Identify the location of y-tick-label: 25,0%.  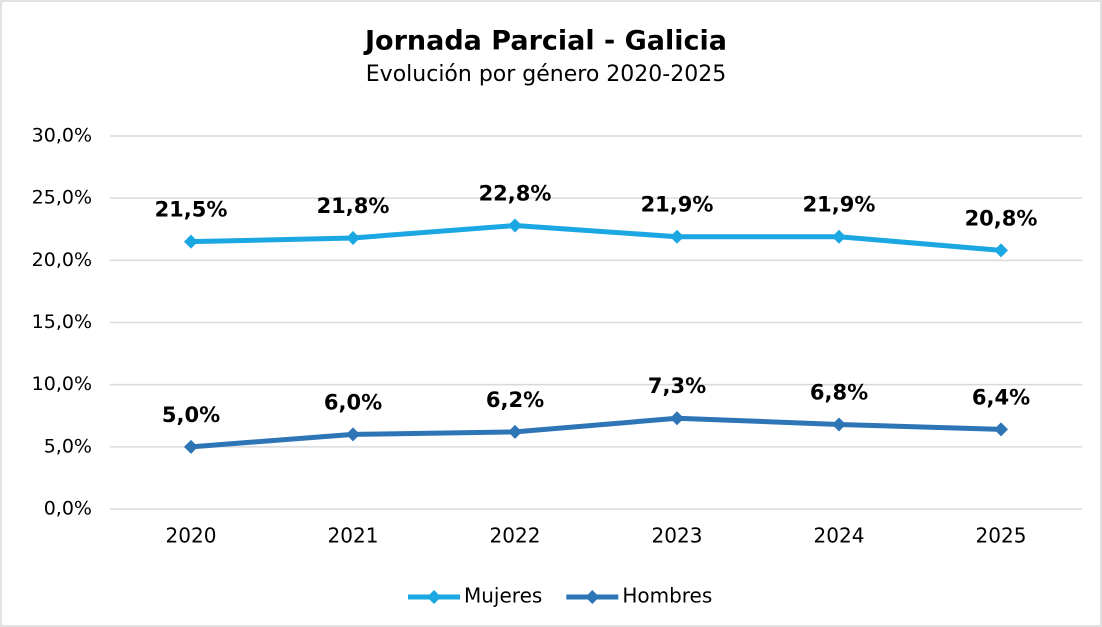
(62, 198).